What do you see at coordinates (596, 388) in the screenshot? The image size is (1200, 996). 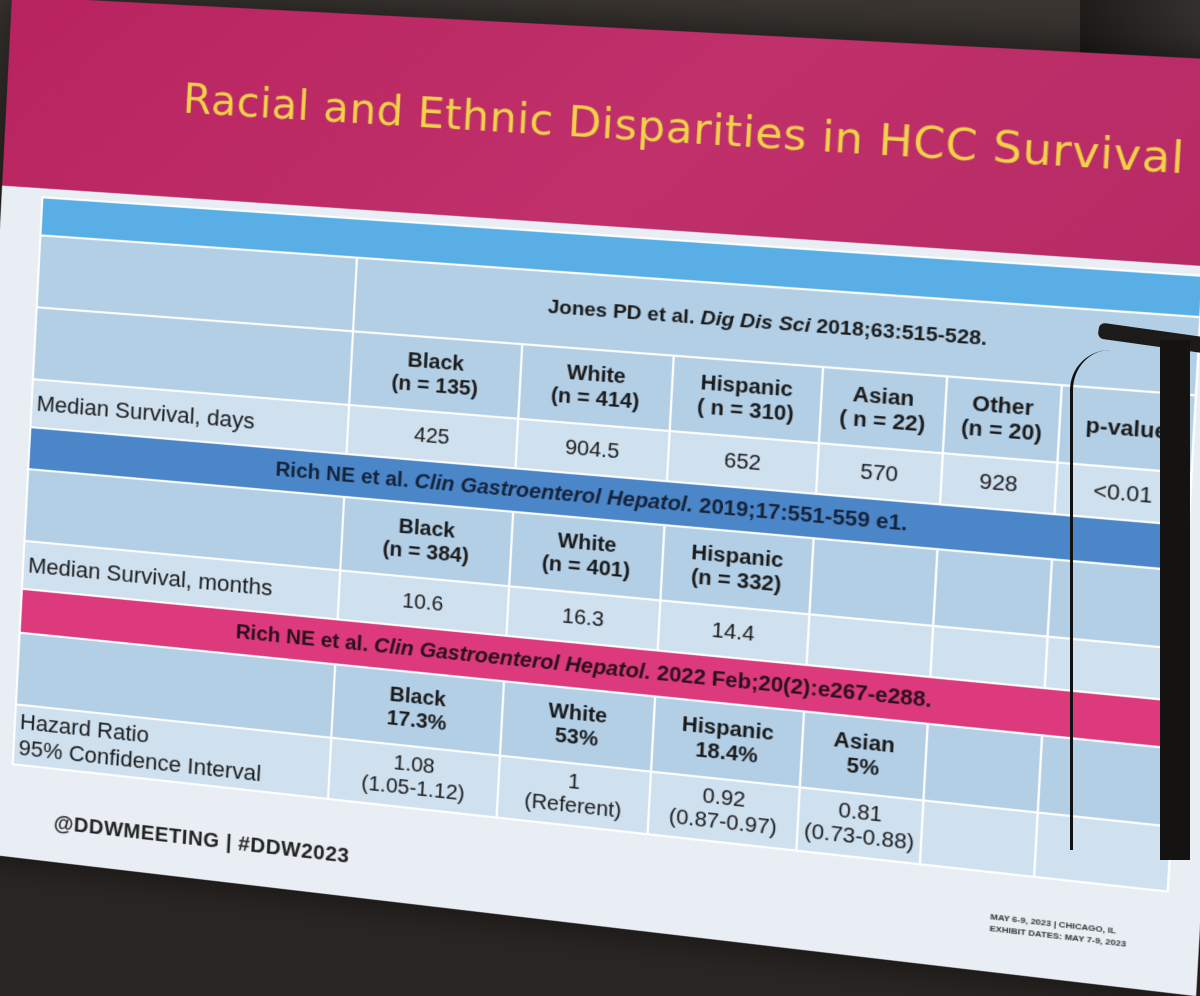 I see `study1-col-white: White (n = 414)` at bounding box center [596, 388].